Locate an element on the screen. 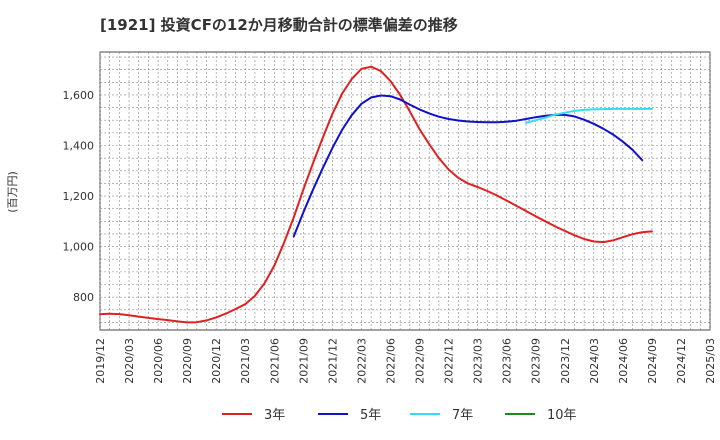  chart-title: [1921] 投資CFの12か月移動合計の標準偏差の推移 is located at coordinates (279, 25).